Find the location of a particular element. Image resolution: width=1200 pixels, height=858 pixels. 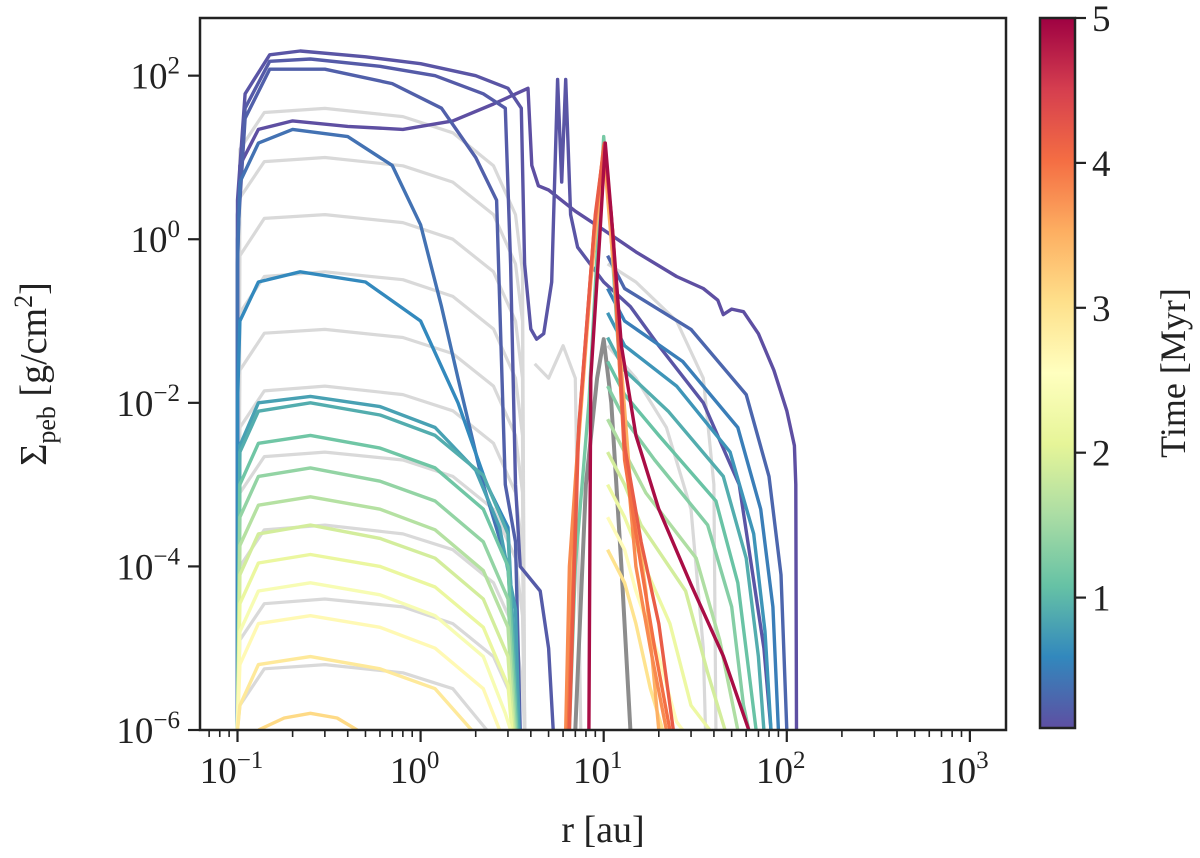

x-tick-label: 10¹ is located at coordinates (598, 769).